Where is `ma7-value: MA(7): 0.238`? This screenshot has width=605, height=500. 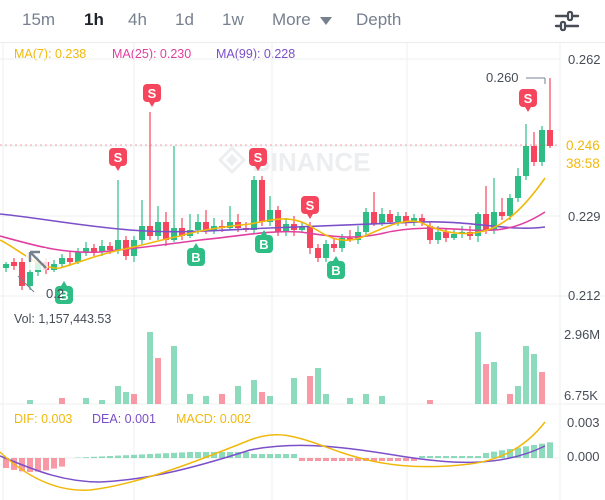
ma7-value: MA(7): 0.238 is located at coordinates (50, 54).